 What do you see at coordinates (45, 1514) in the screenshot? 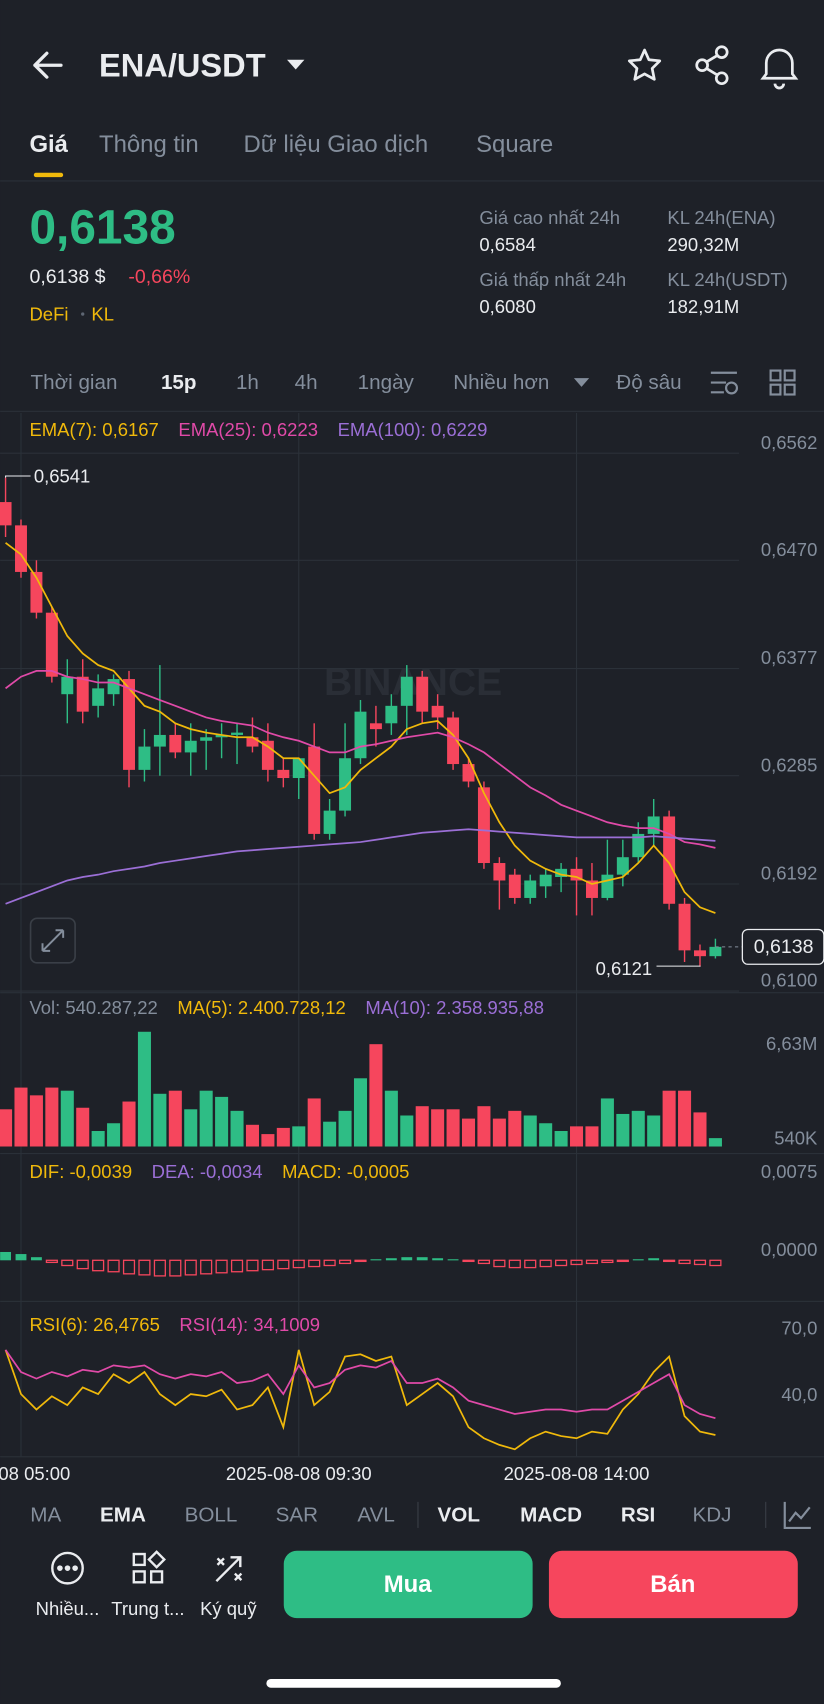
I see `indicator-tab: MA` at bounding box center [45, 1514].